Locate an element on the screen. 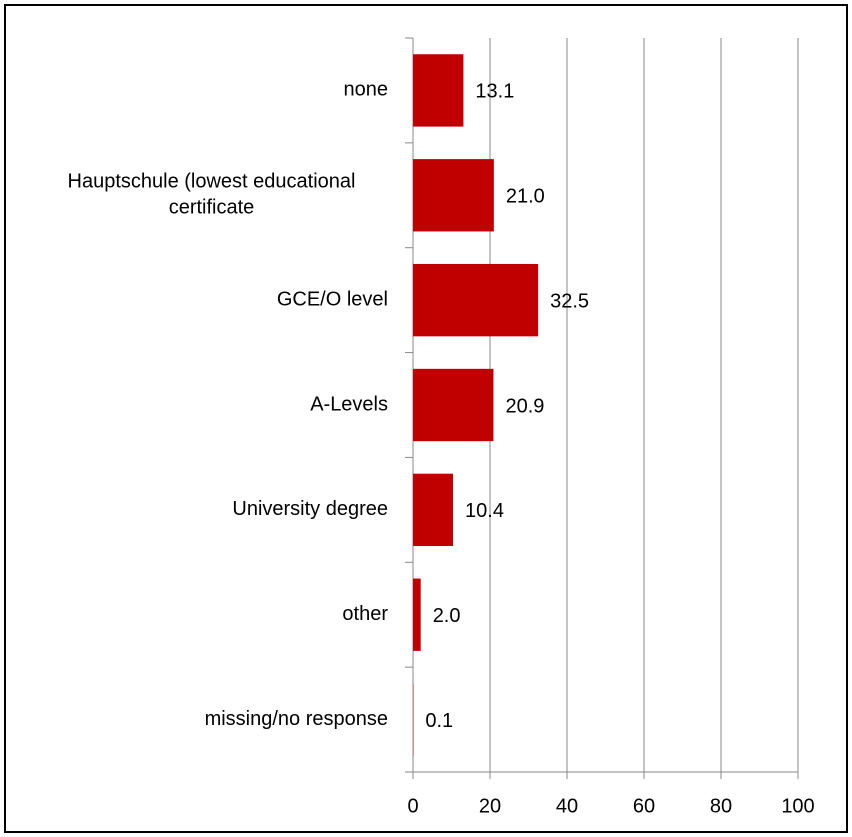  x-tick-label: 100 is located at coordinates (797, 806).